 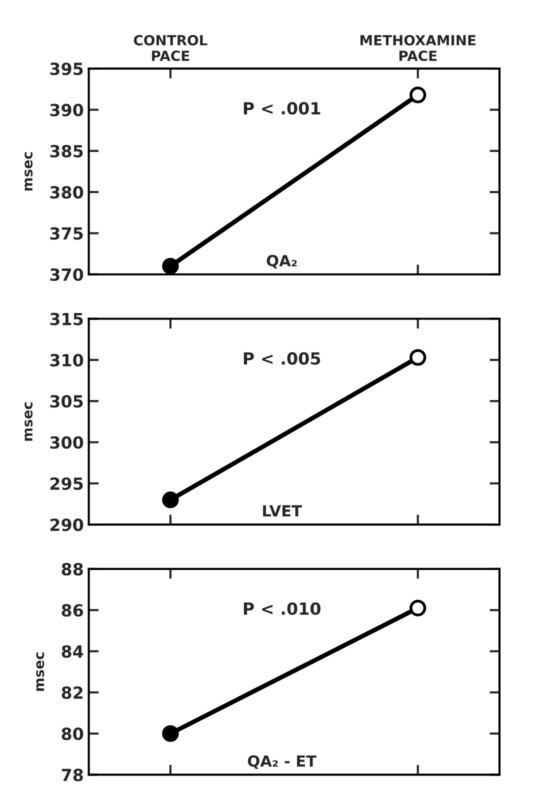 What do you see at coordinates (282, 762) in the screenshot?
I see `annotation: QA₂ - ET` at bounding box center [282, 762].